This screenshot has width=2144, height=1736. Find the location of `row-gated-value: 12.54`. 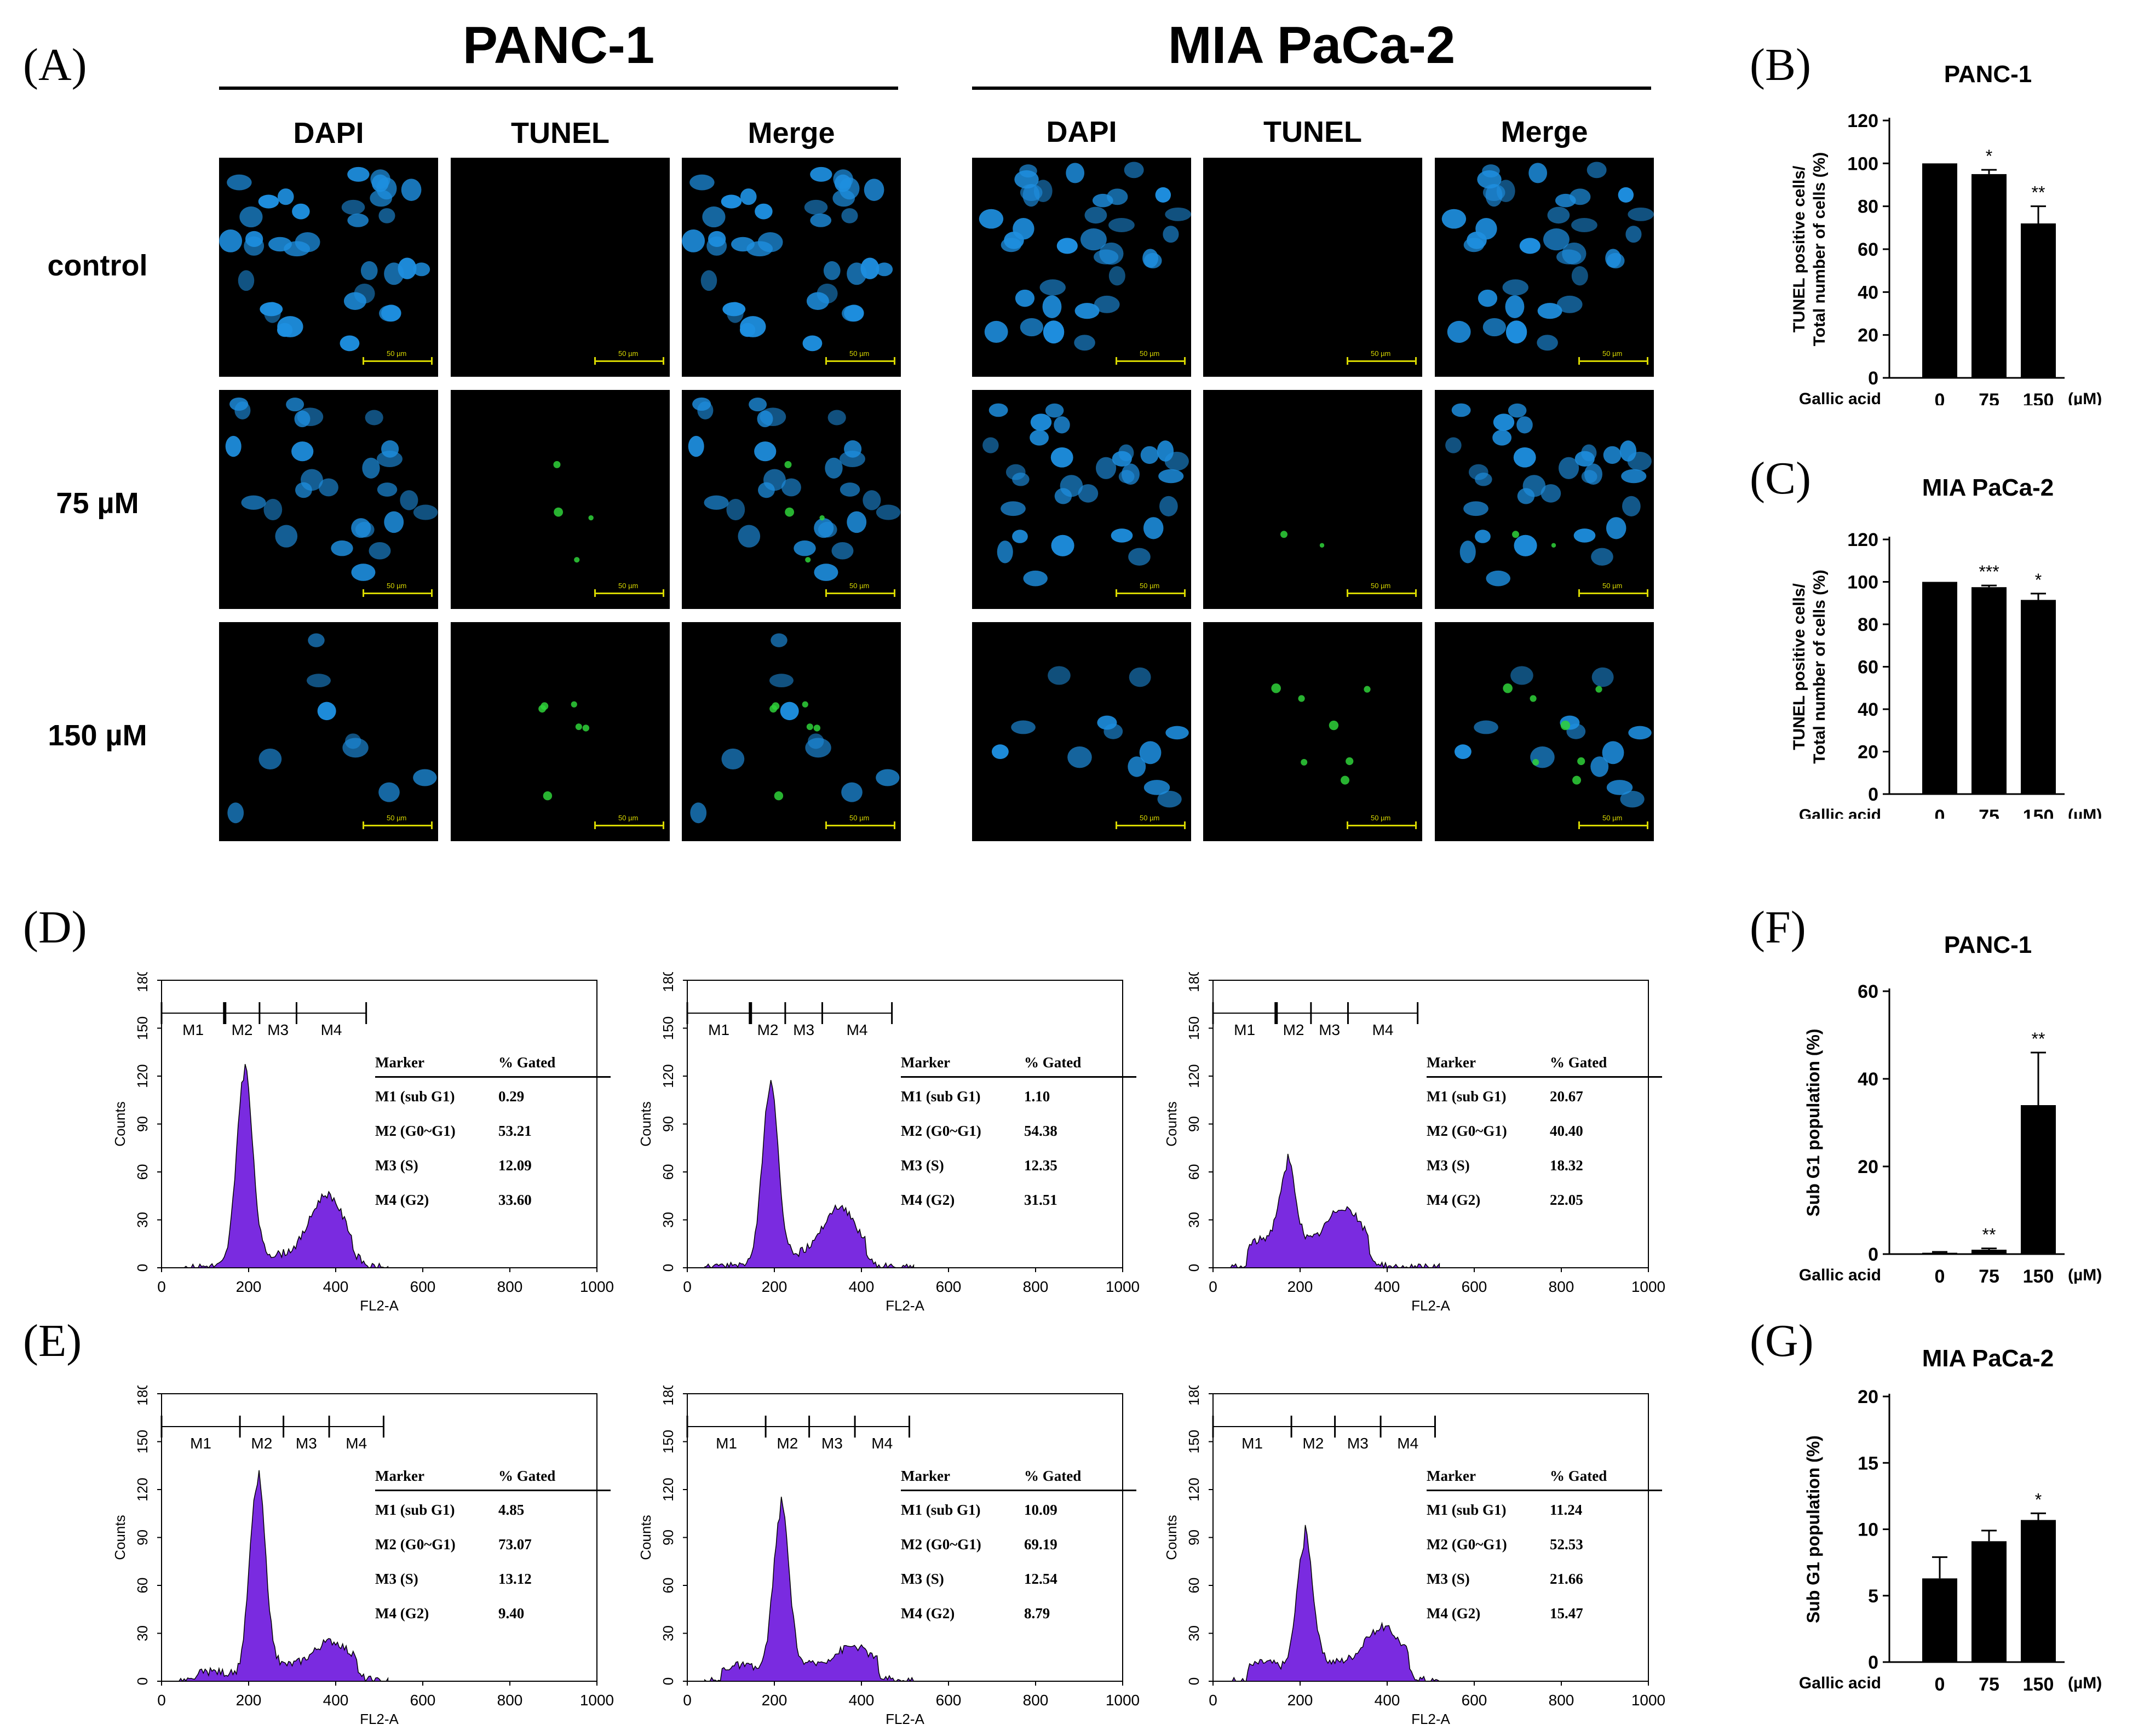

row-gated-value: 12.54 is located at coordinates (1040, 1579).